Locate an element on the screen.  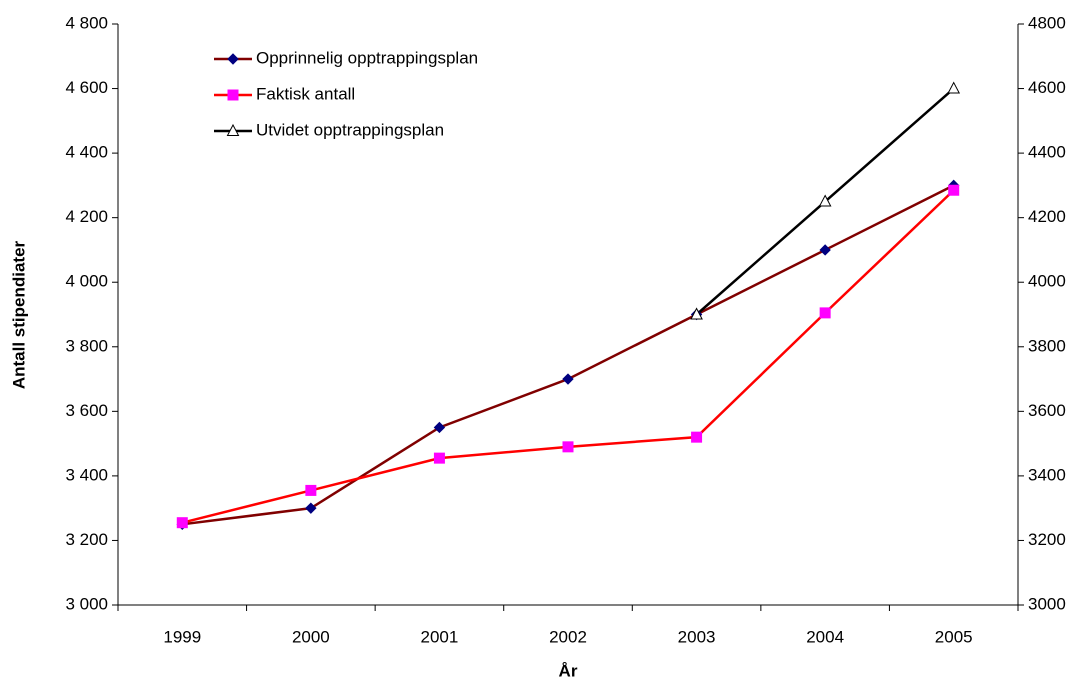
y2-tick-label: 4800 is located at coordinates (1047, 22).